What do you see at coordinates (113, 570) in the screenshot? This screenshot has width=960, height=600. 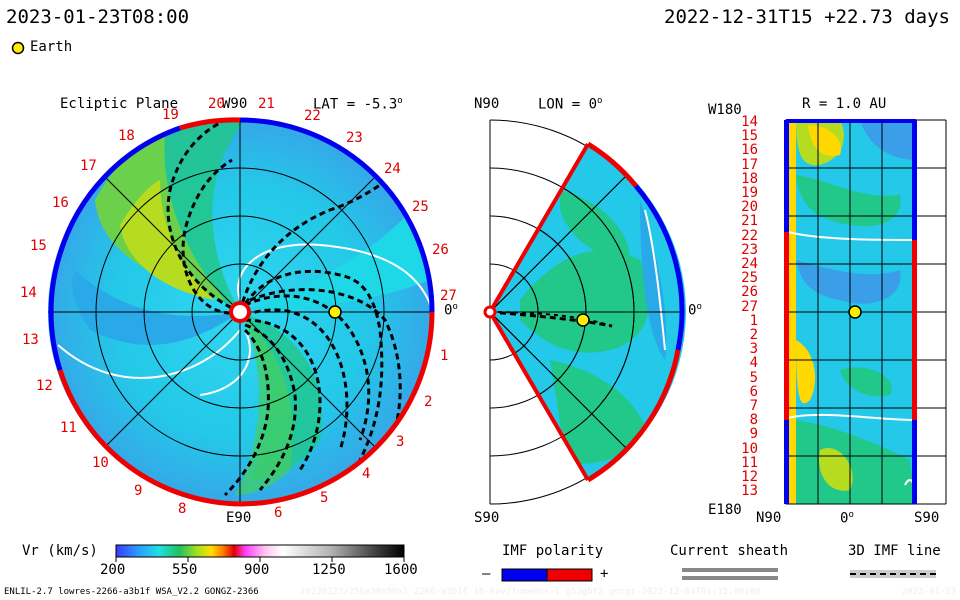 I see `colorbar-tick: 200` at bounding box center [113, 570].